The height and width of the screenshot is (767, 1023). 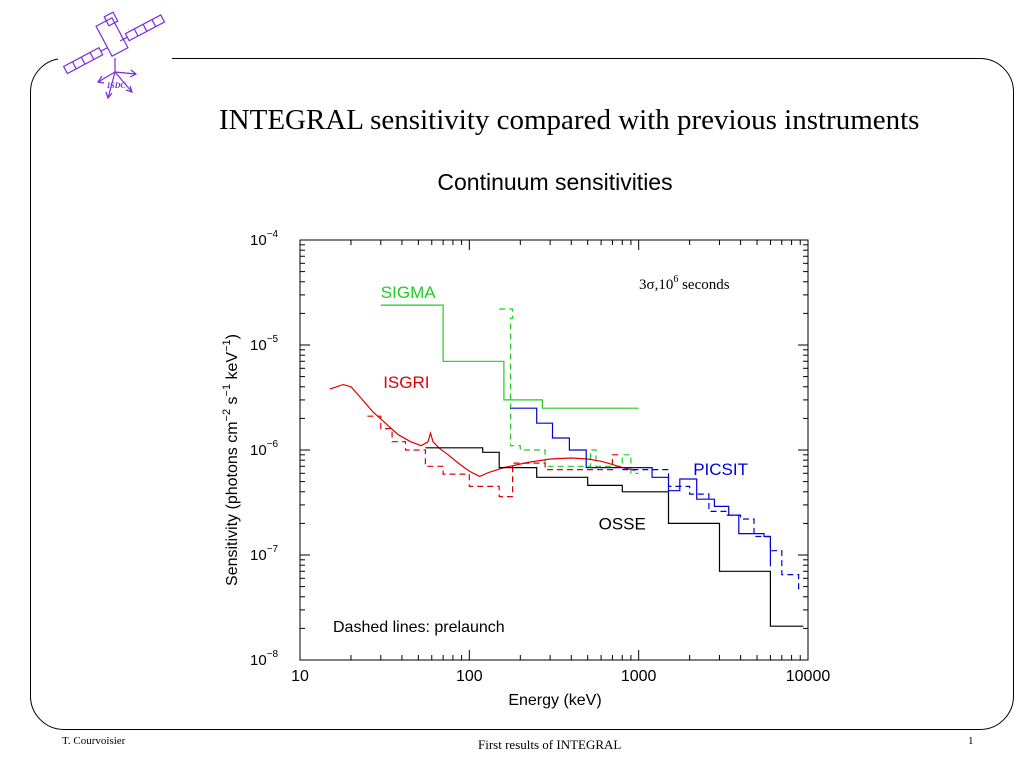 What do you see at coordinates (554, 700) in the screenshot?
I see `x-axis-label: Energy (keV)` at bounding box center [554, 700].